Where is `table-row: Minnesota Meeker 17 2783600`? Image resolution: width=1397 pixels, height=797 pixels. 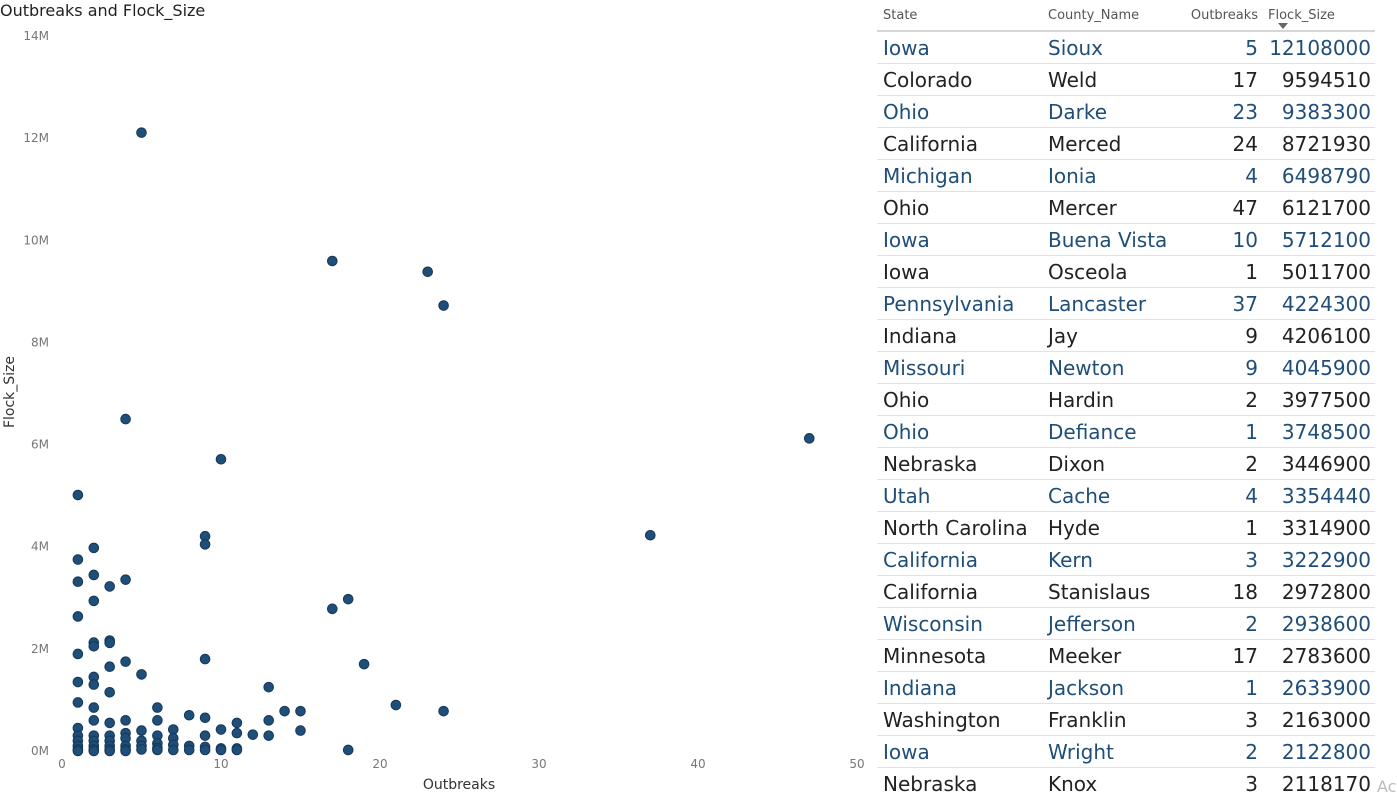
table-row: Minnesota Meeker 17 2783600 is located at coordinates (1126, 655).